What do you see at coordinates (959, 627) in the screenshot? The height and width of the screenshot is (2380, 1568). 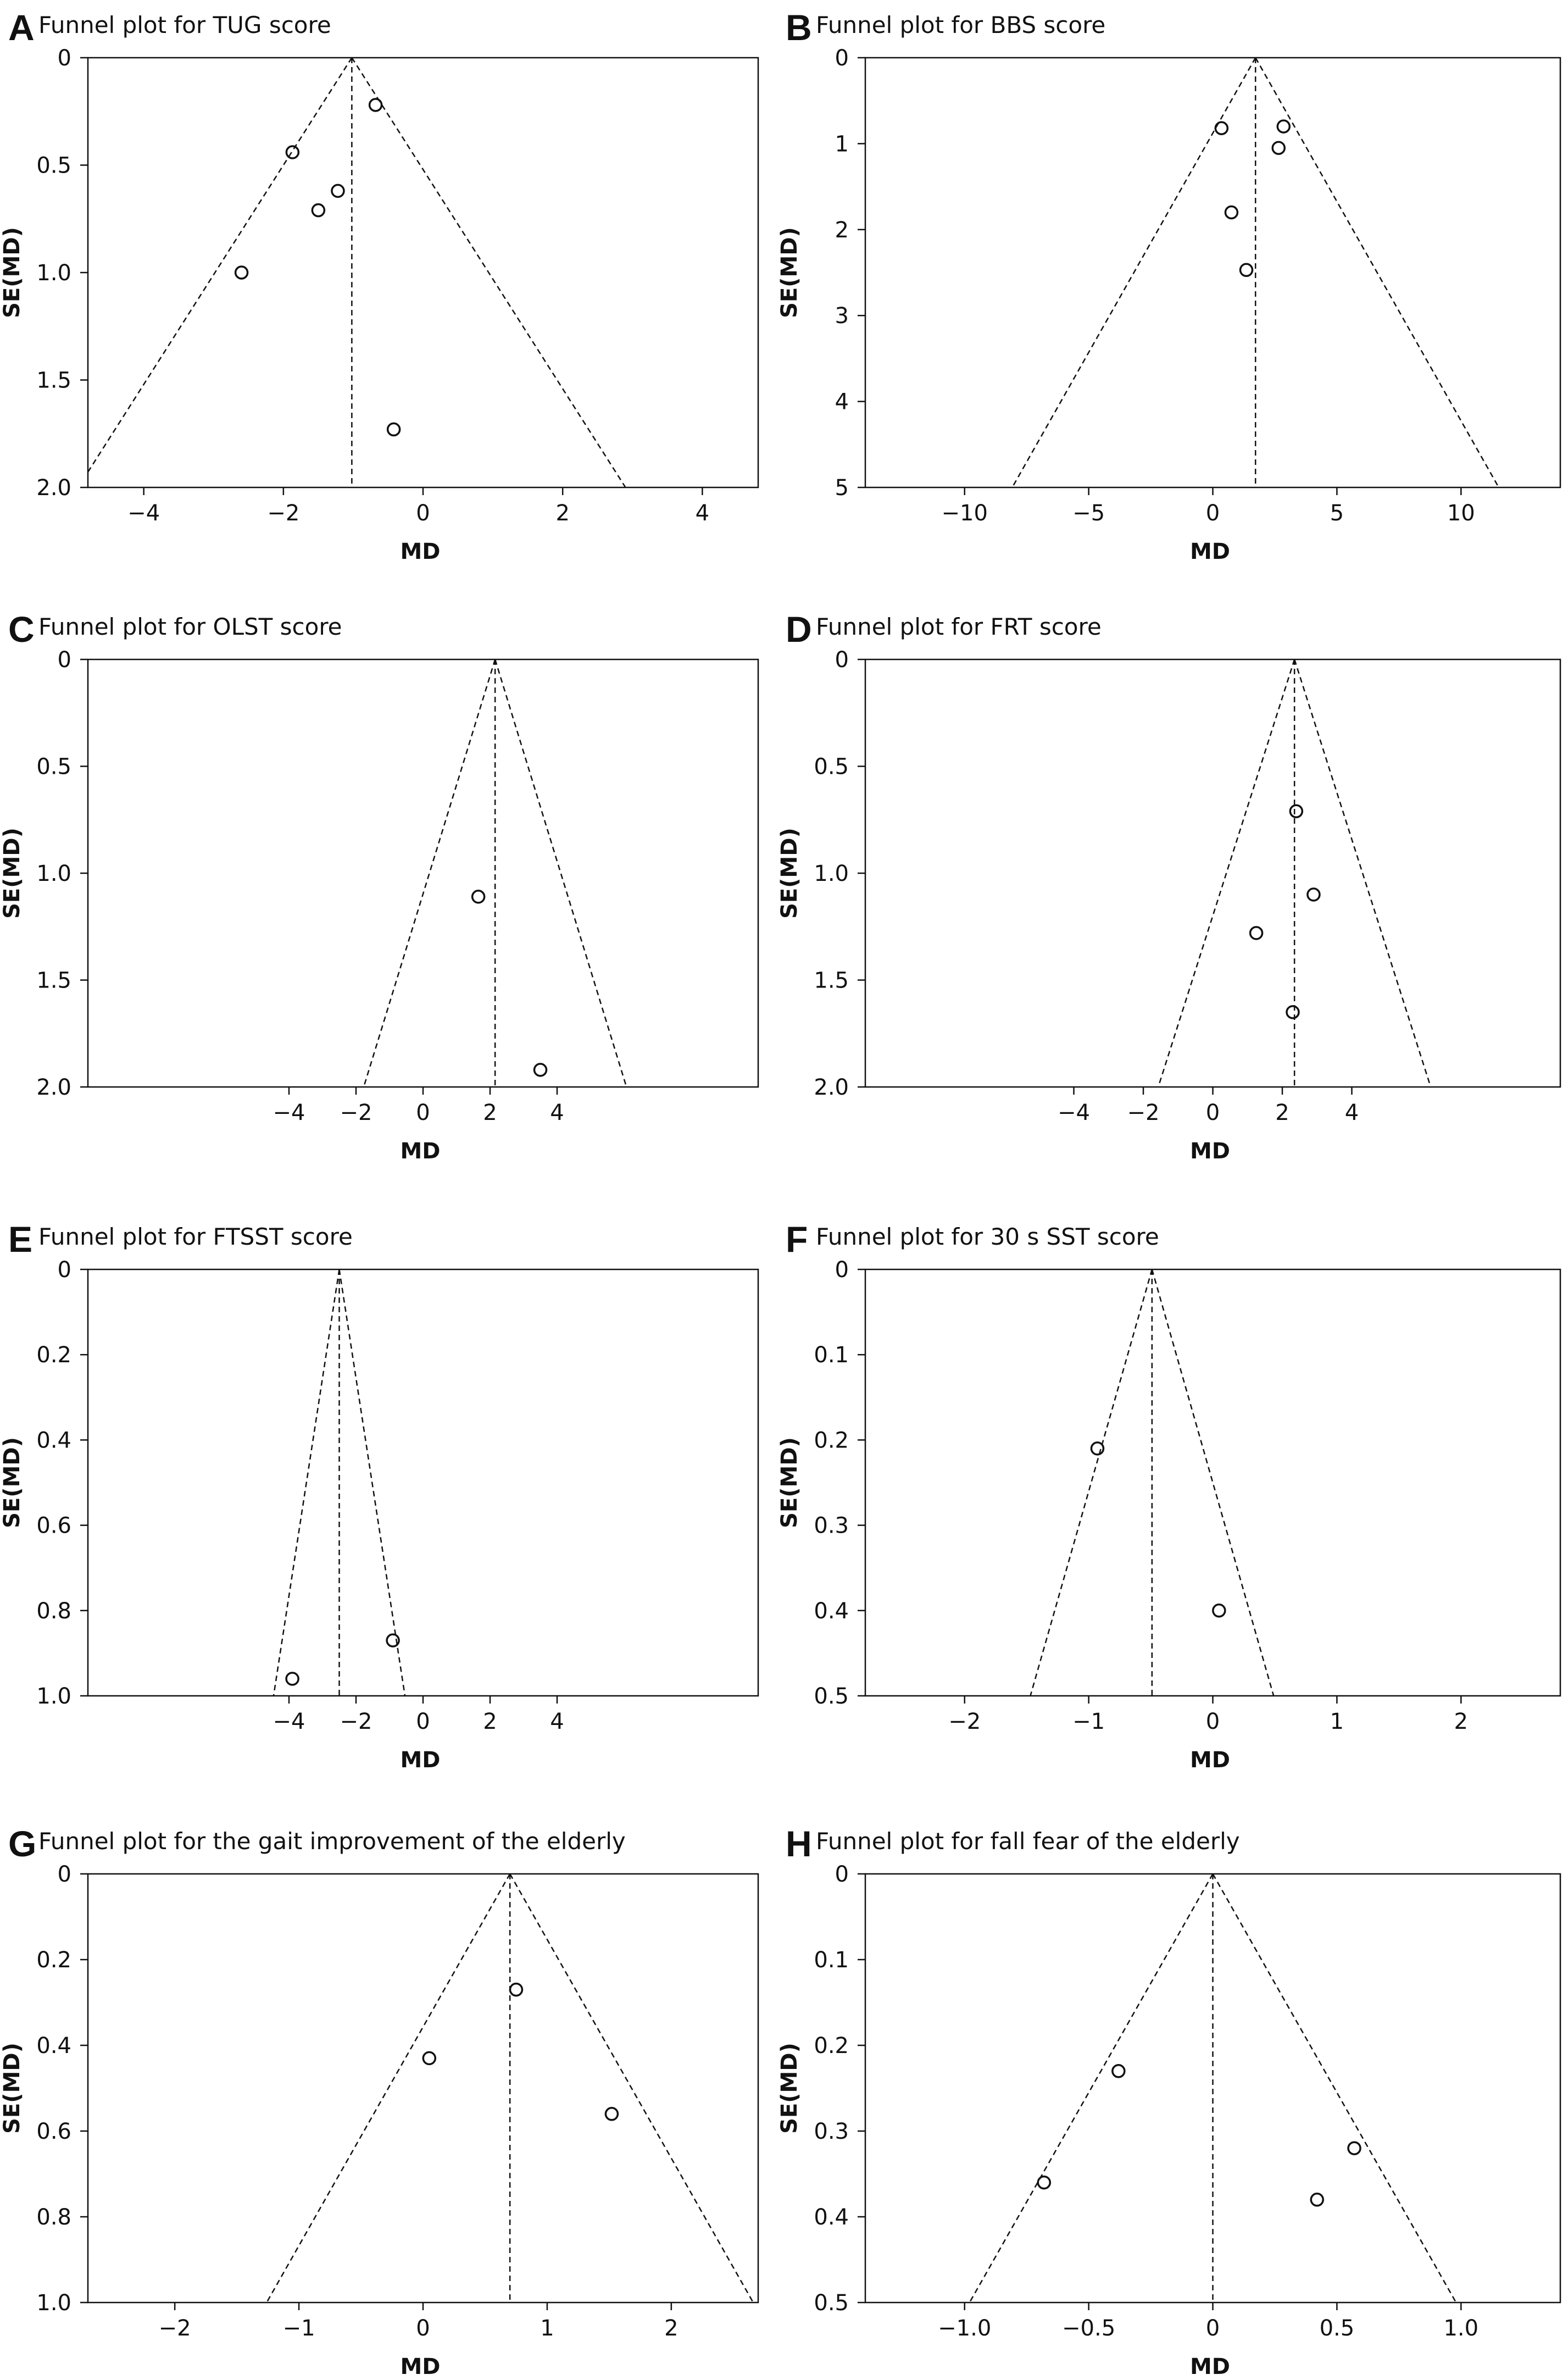 I see `chart-title: Funnel plot for FRT score` at bounding box center [959, 627].